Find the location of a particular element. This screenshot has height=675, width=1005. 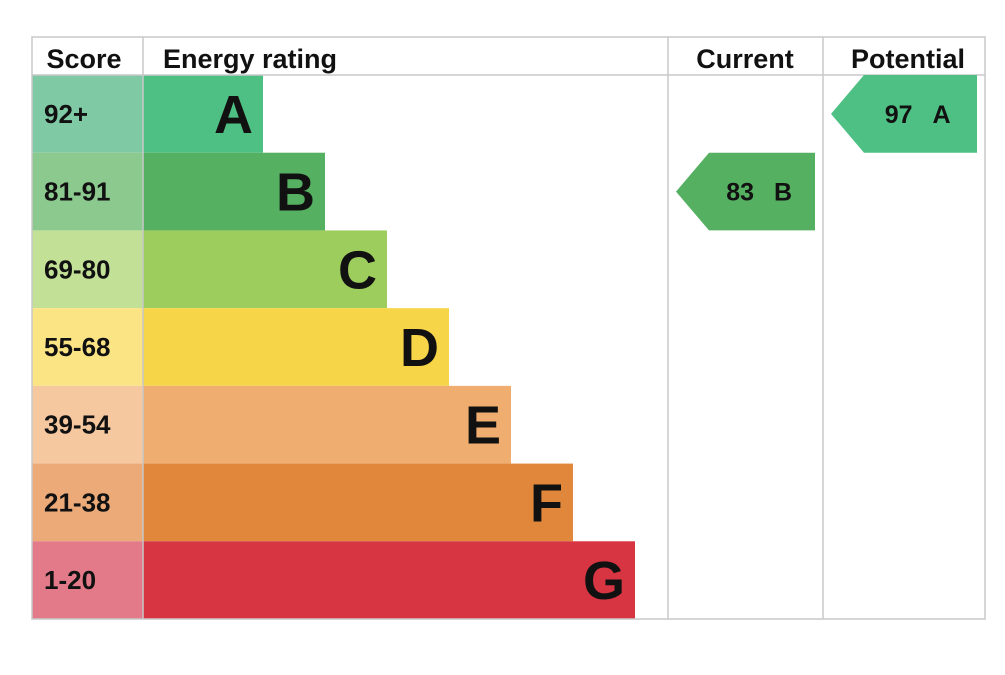

current-rating-arrow is located at coordinates (745, 191).